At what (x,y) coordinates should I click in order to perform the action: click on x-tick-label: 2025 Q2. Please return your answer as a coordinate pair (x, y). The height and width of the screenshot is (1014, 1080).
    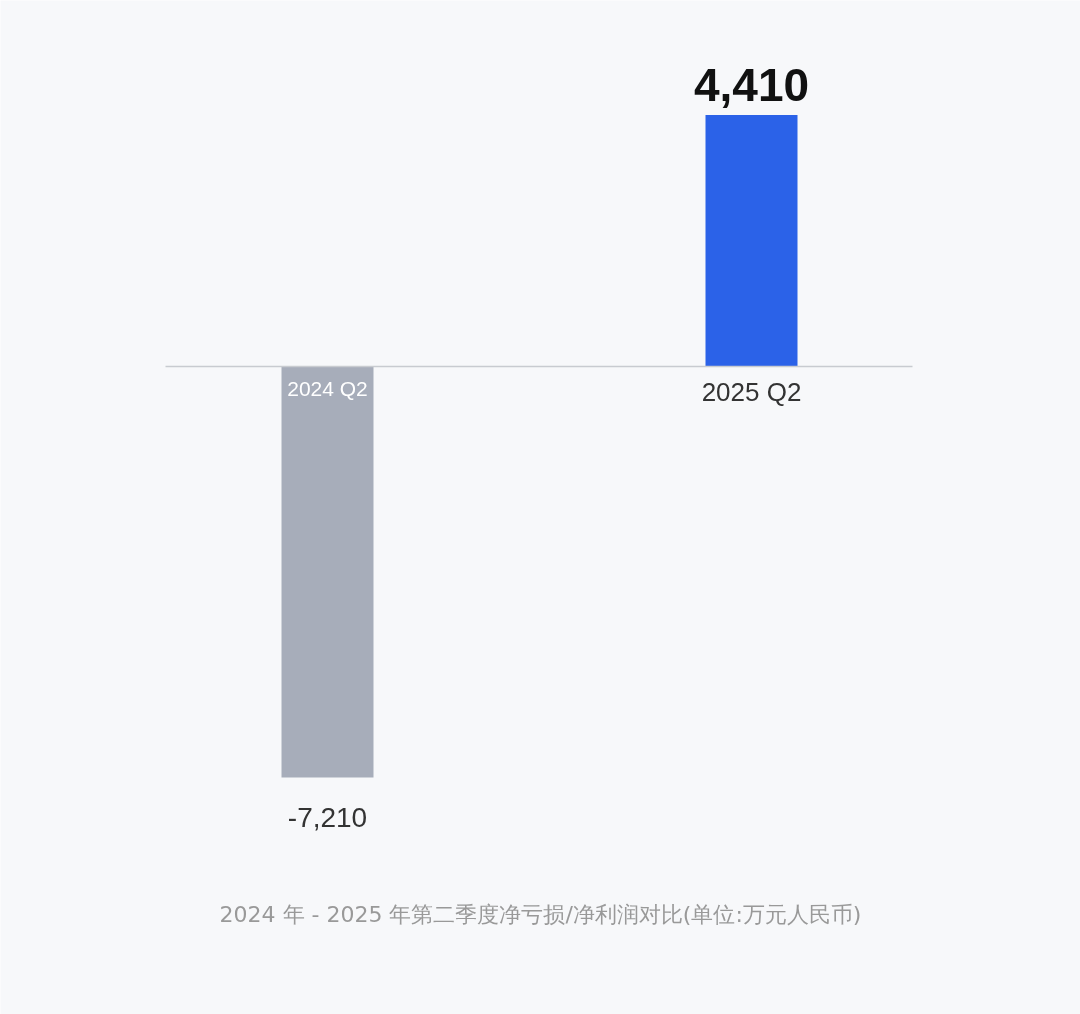
    Looking at the image, I should click on (751, 391).